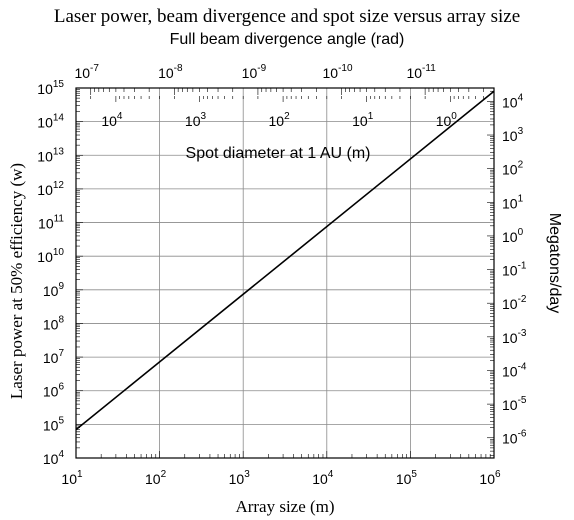 The image size is (574, 520). Describe the element at coordinates (196, 120) in the screenshot. I see `inner-tick-label: 10³` at that location.